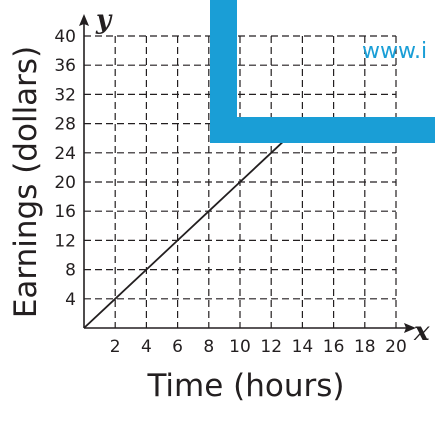 This screenshot has width=435, height=421. I want to click on y-tick-labels: 4 8 12 16 20 24 28 32 36 40, so click(65, 168).